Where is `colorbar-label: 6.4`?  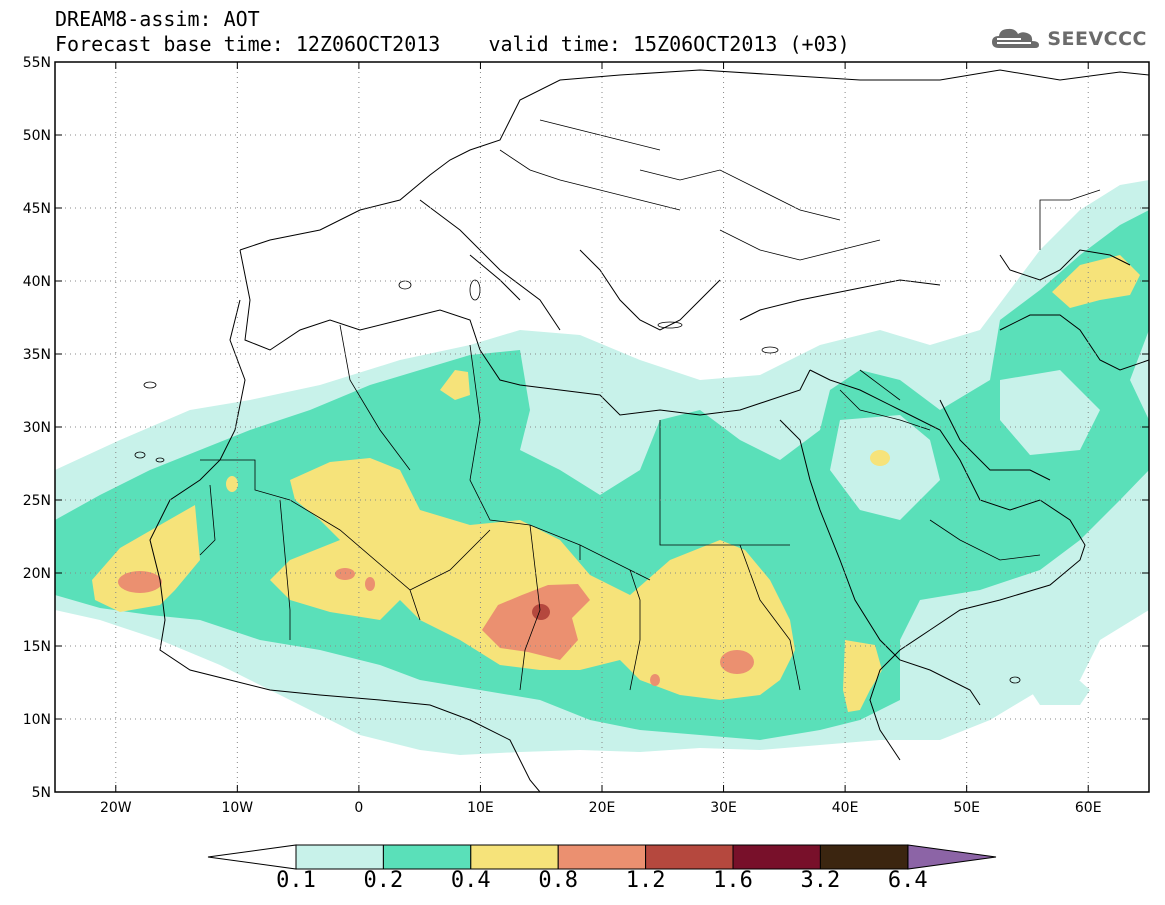 colorbar-label: 6.4 is located at coordinates (907, 880).